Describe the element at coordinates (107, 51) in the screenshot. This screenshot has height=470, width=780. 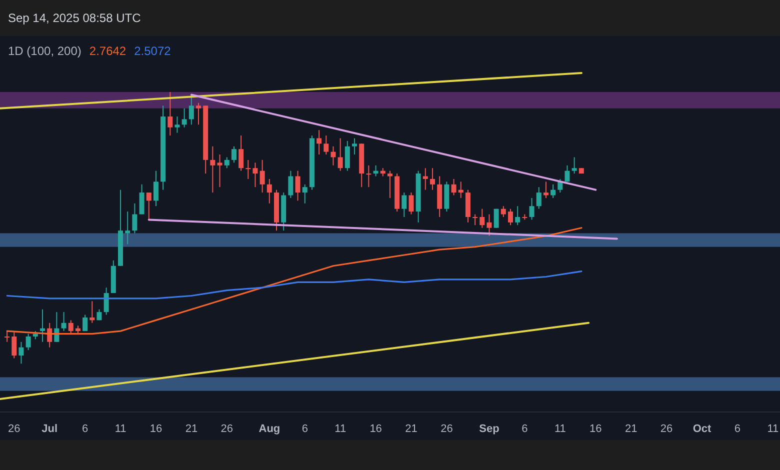
I see `text: 2.7642` at that location.